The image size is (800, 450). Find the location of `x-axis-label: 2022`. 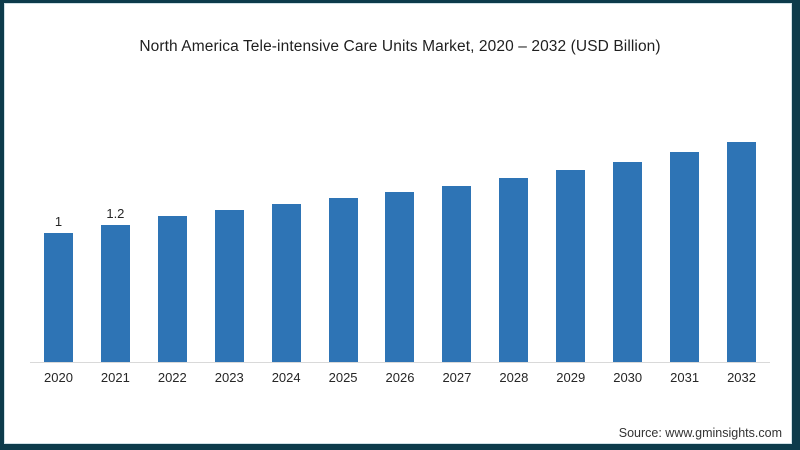

x-axis-label: 2022 is located at coordinates (172, 377).